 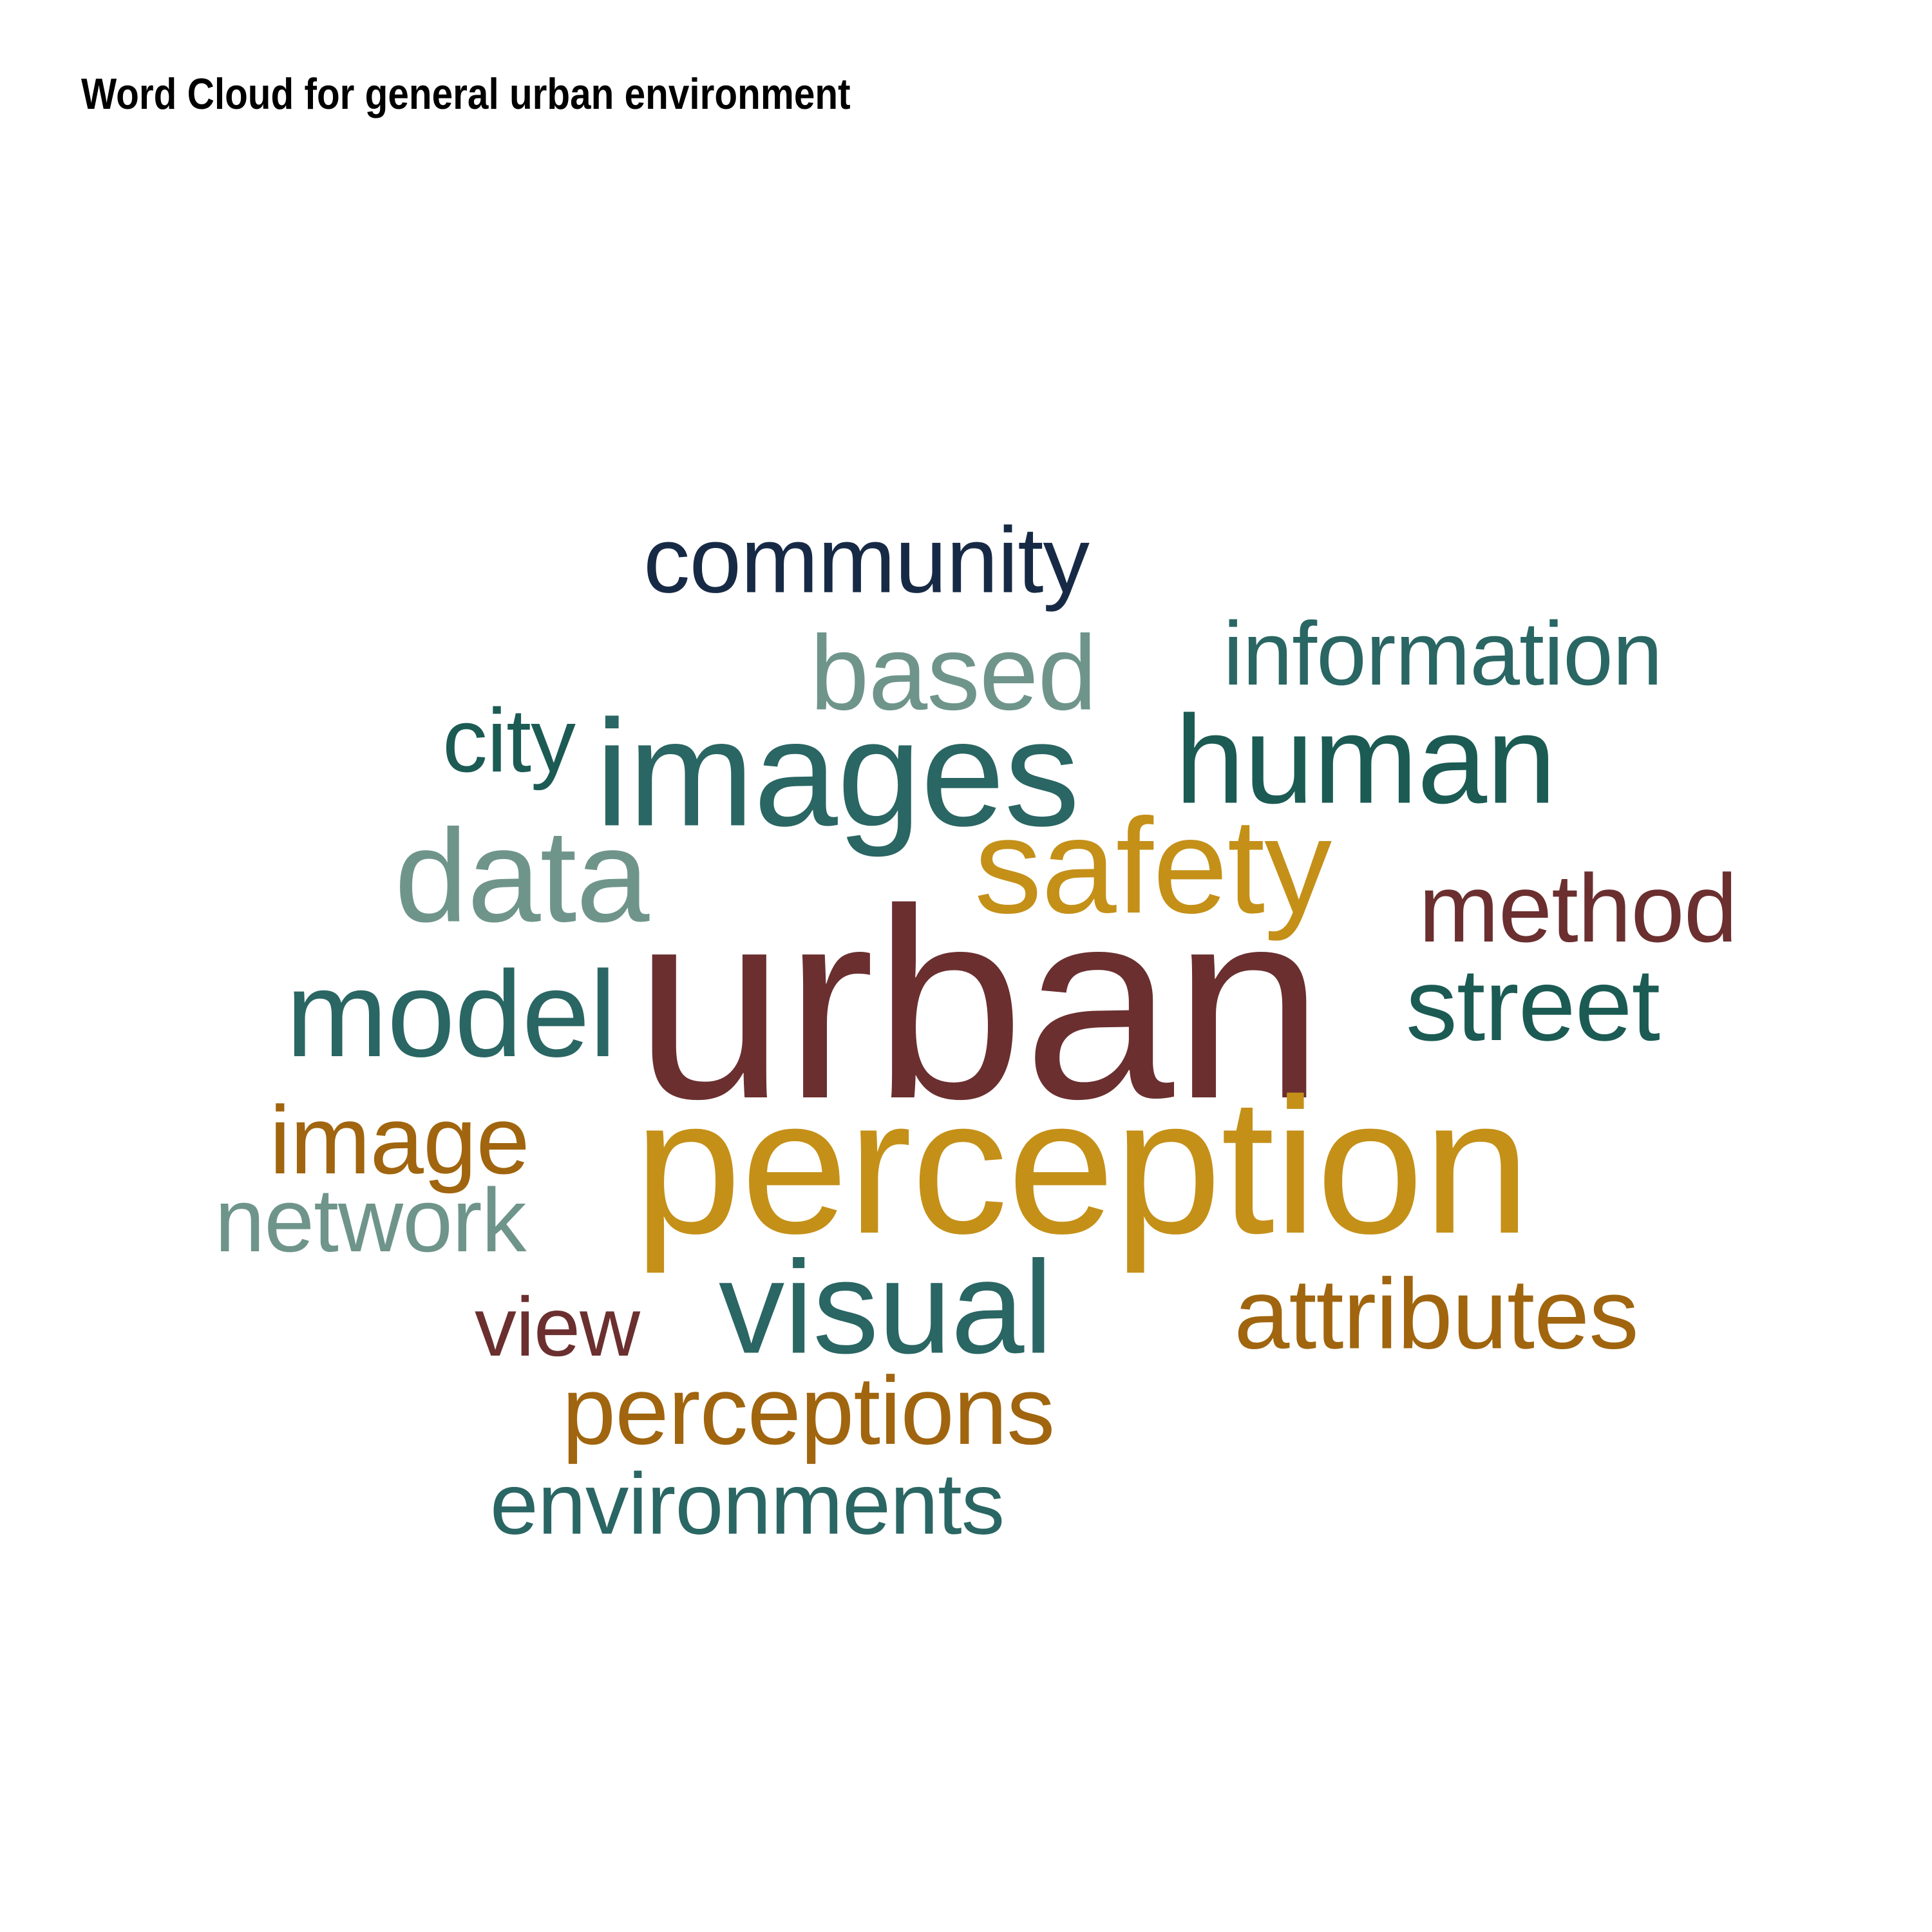 What do you see at coordinates (978, 1004) in the screenshot?
I see `word-urban: urban` at bounding box center [978, 1004].